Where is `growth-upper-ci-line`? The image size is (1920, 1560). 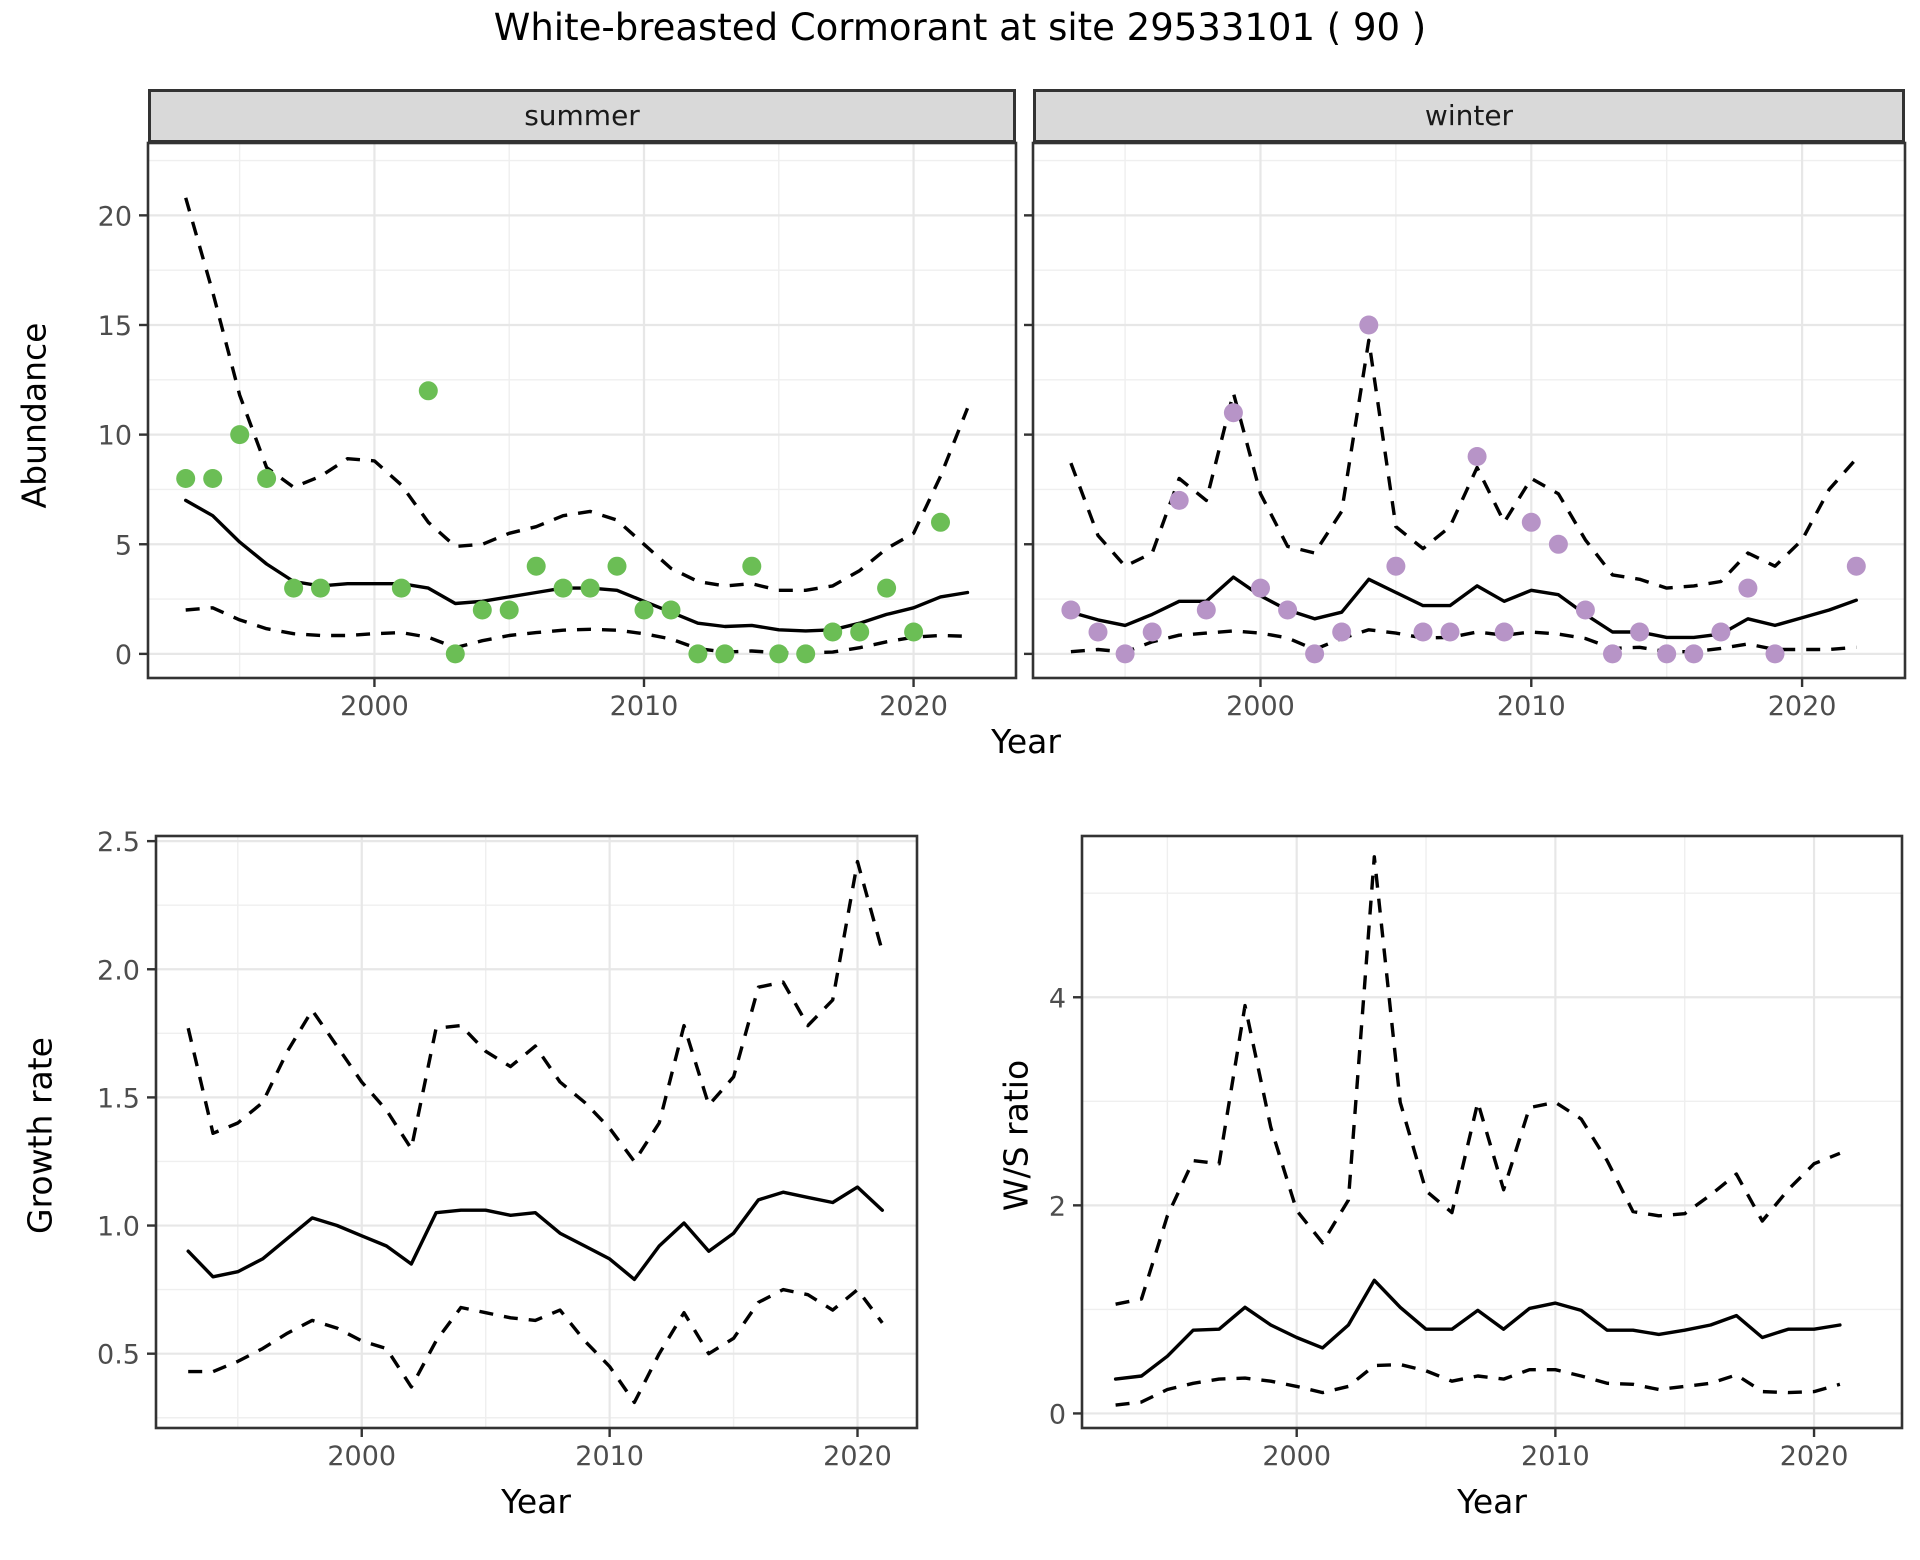
growth-upper-ci-line is located at coordinates (535, 1011).